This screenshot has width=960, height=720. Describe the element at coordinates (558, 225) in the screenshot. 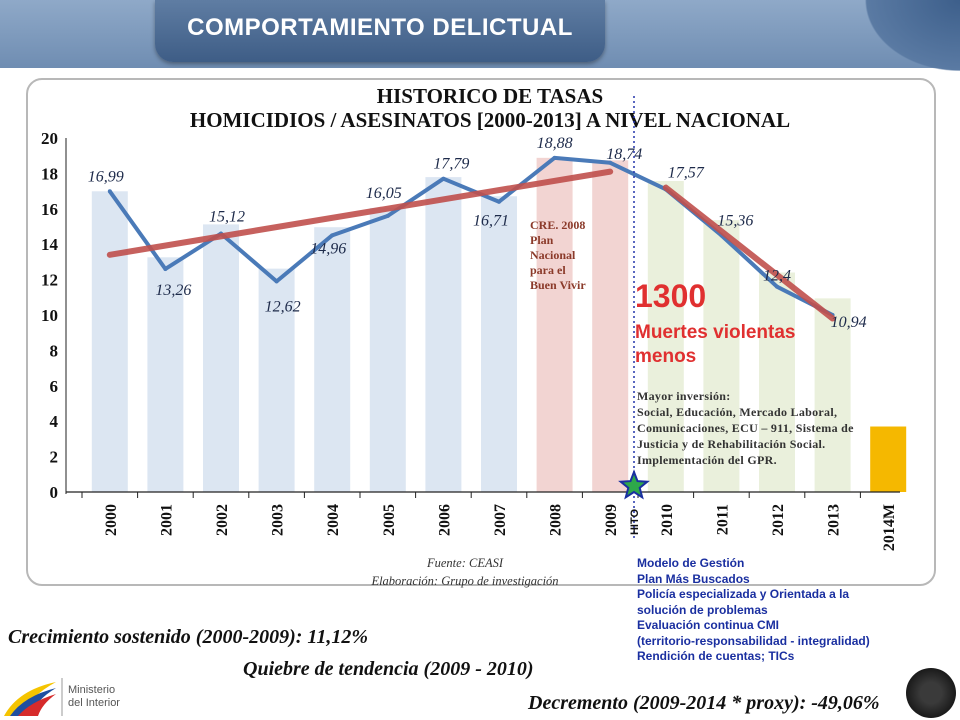

I see `cre-line-0: CRE. 2008` at that location.